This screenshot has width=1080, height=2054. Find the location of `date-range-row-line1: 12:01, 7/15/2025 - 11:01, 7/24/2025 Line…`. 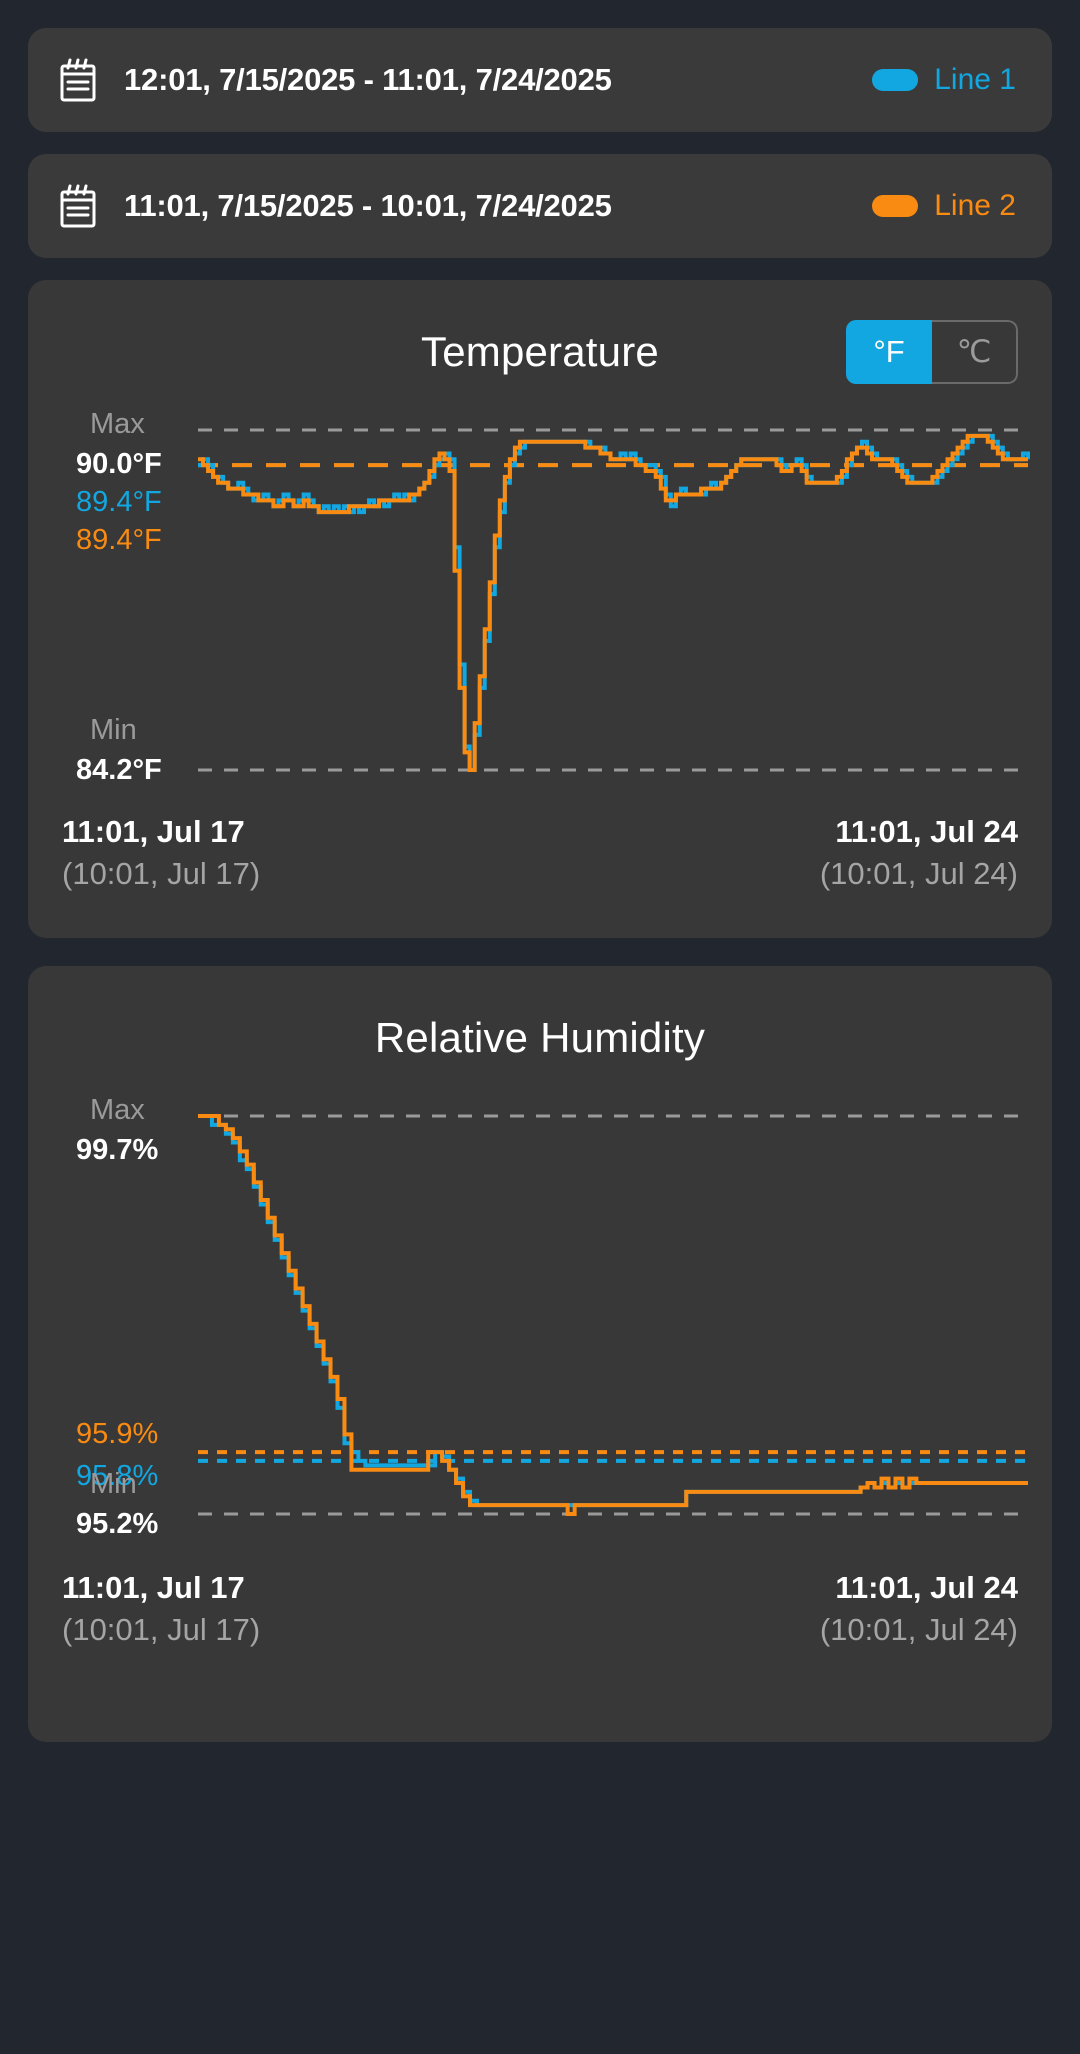

date-range-row-line1: 12:01, 7/15/2025 - 11:01, 7/24/2025 Line… is located at coordinates (540, 80).